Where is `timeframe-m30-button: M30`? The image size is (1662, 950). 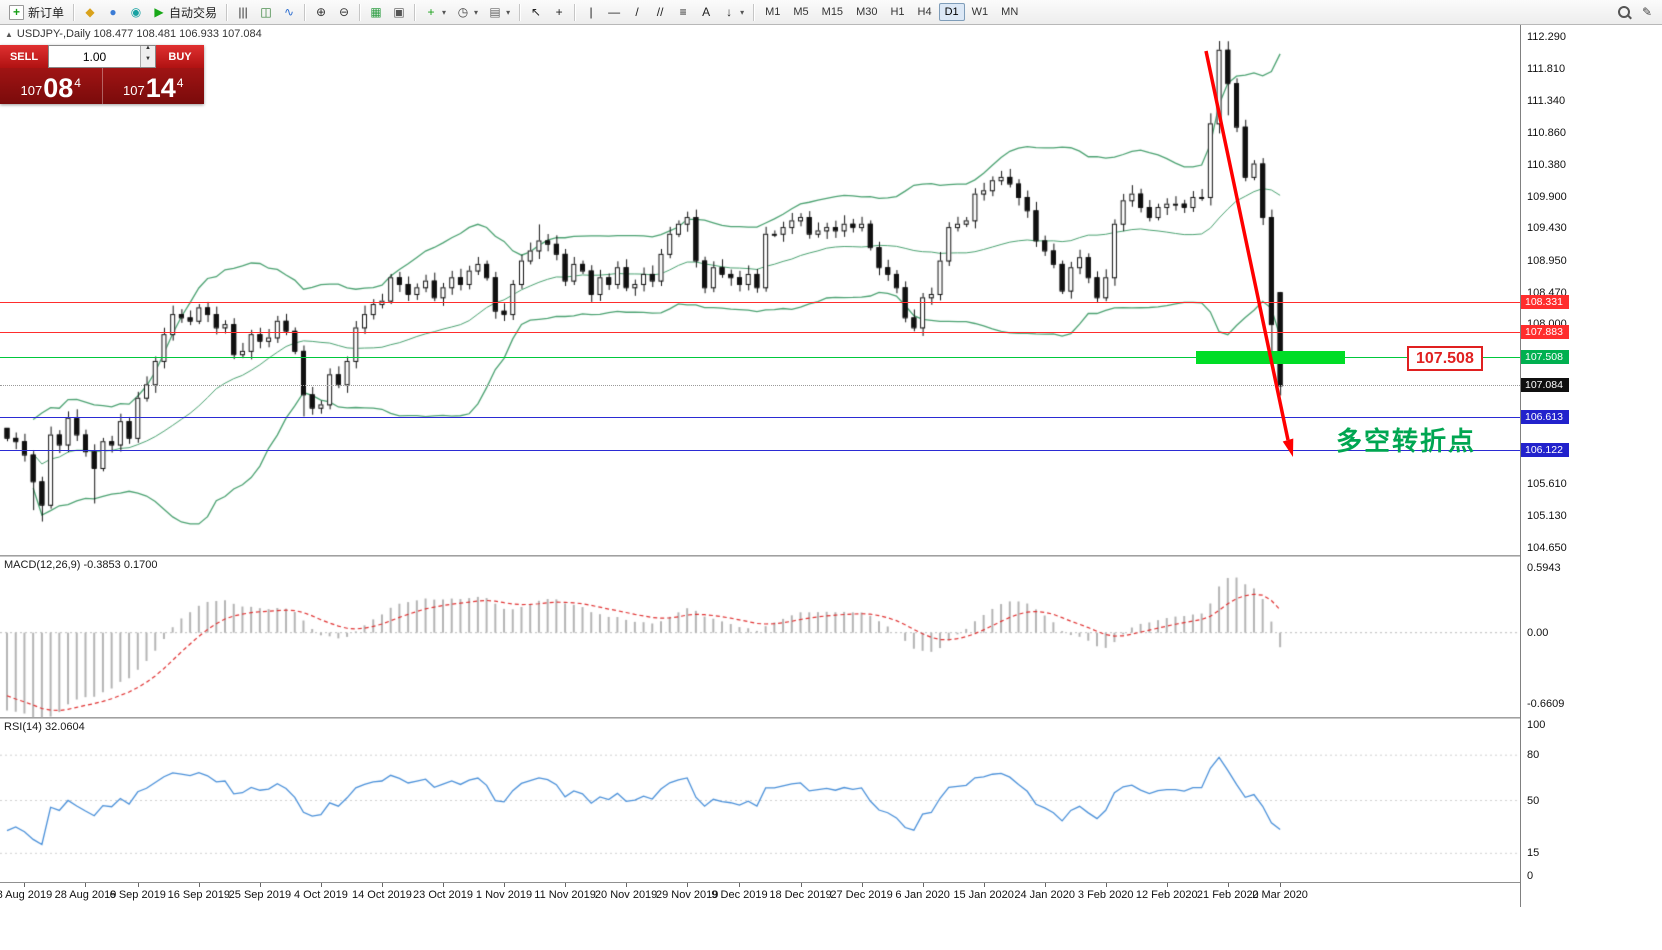 timeframe-m30-button: M30 is located at coordinates (867, 12).